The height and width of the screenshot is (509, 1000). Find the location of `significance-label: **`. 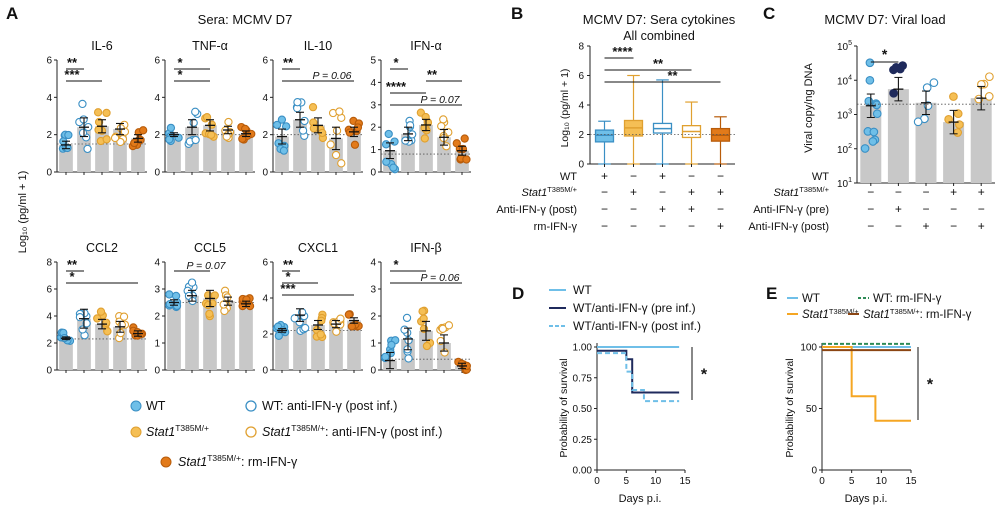

significance-label: ** is located at coordinates (288, 264).